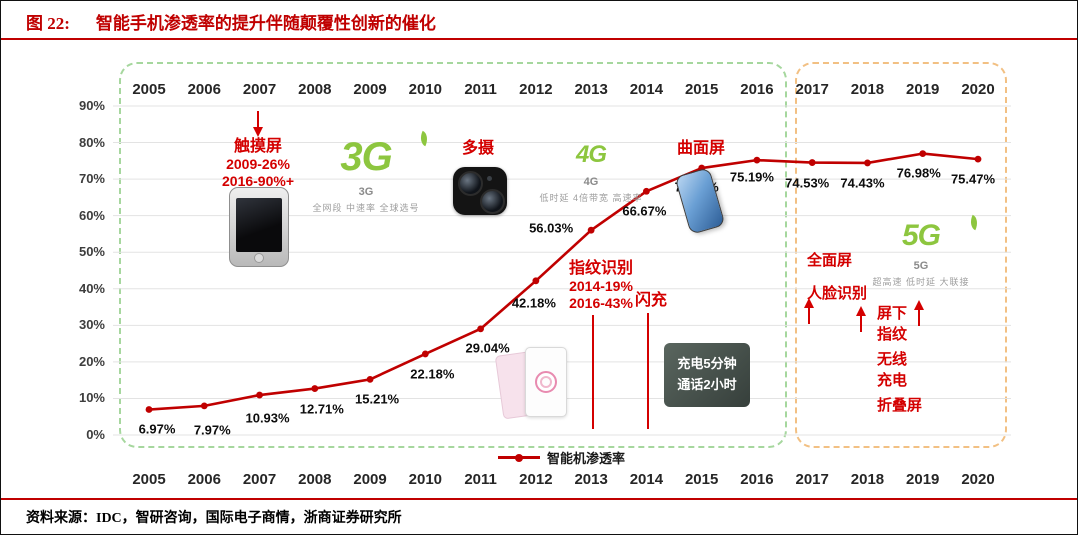  I want to click on x-axis-label-top: 2009, so click(370, 89).